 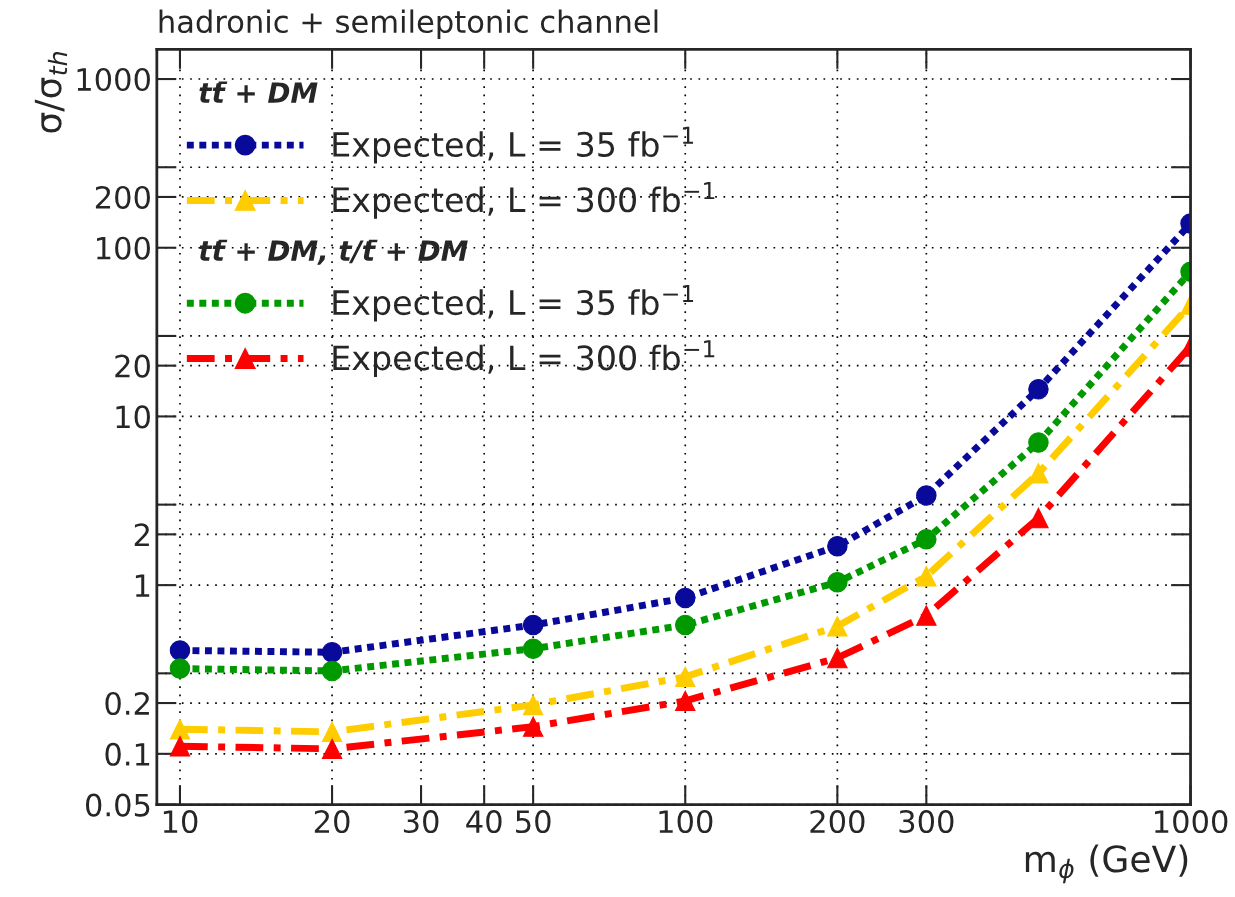 I want to click on y-tick-label: 1000, so click(x=113, y=79).